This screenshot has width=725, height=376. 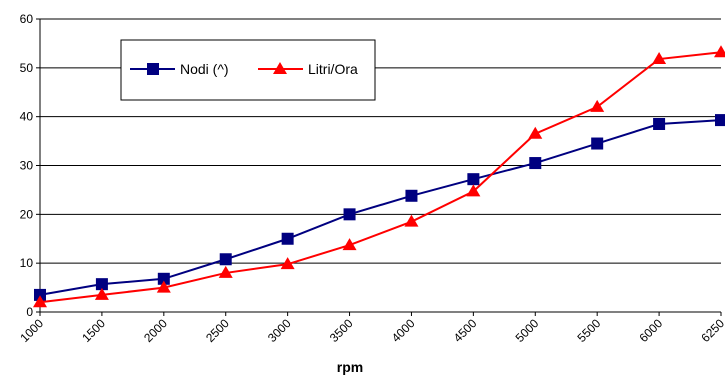 What do you see at coordinates (93, 330) in the screenshot?
I see `x-tick-label: 1500` at bounding box center [93, 330].